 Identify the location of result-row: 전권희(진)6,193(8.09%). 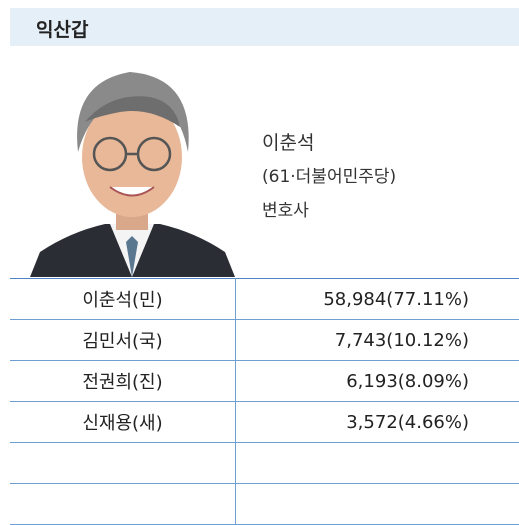
(264, 381).